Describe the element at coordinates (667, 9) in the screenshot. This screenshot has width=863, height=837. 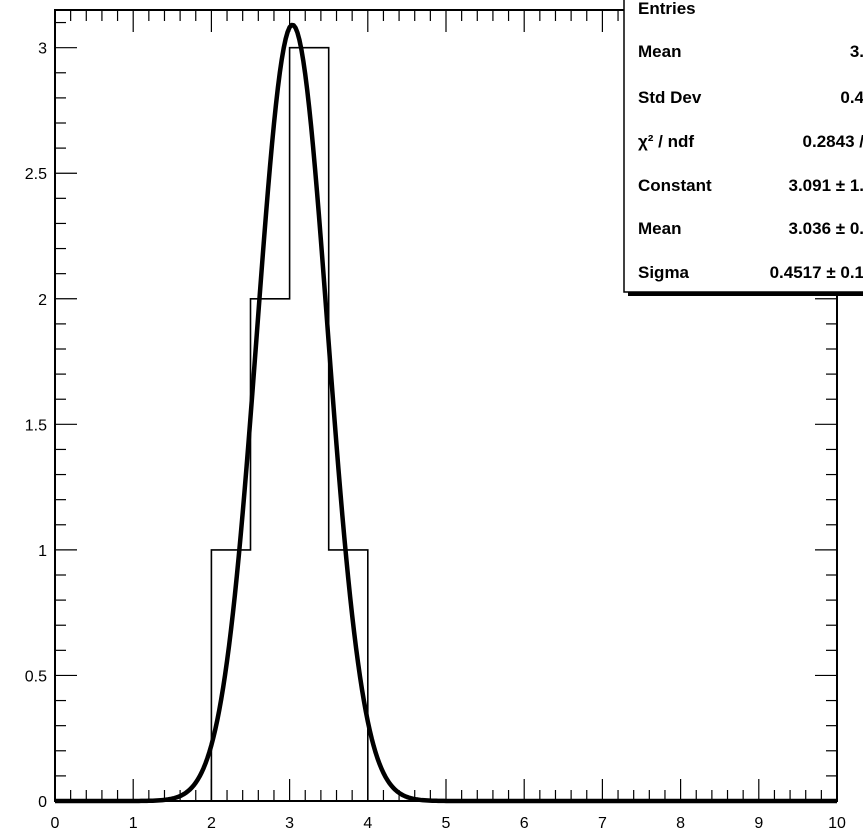
I see `stats-row-label: Entries` at that location.